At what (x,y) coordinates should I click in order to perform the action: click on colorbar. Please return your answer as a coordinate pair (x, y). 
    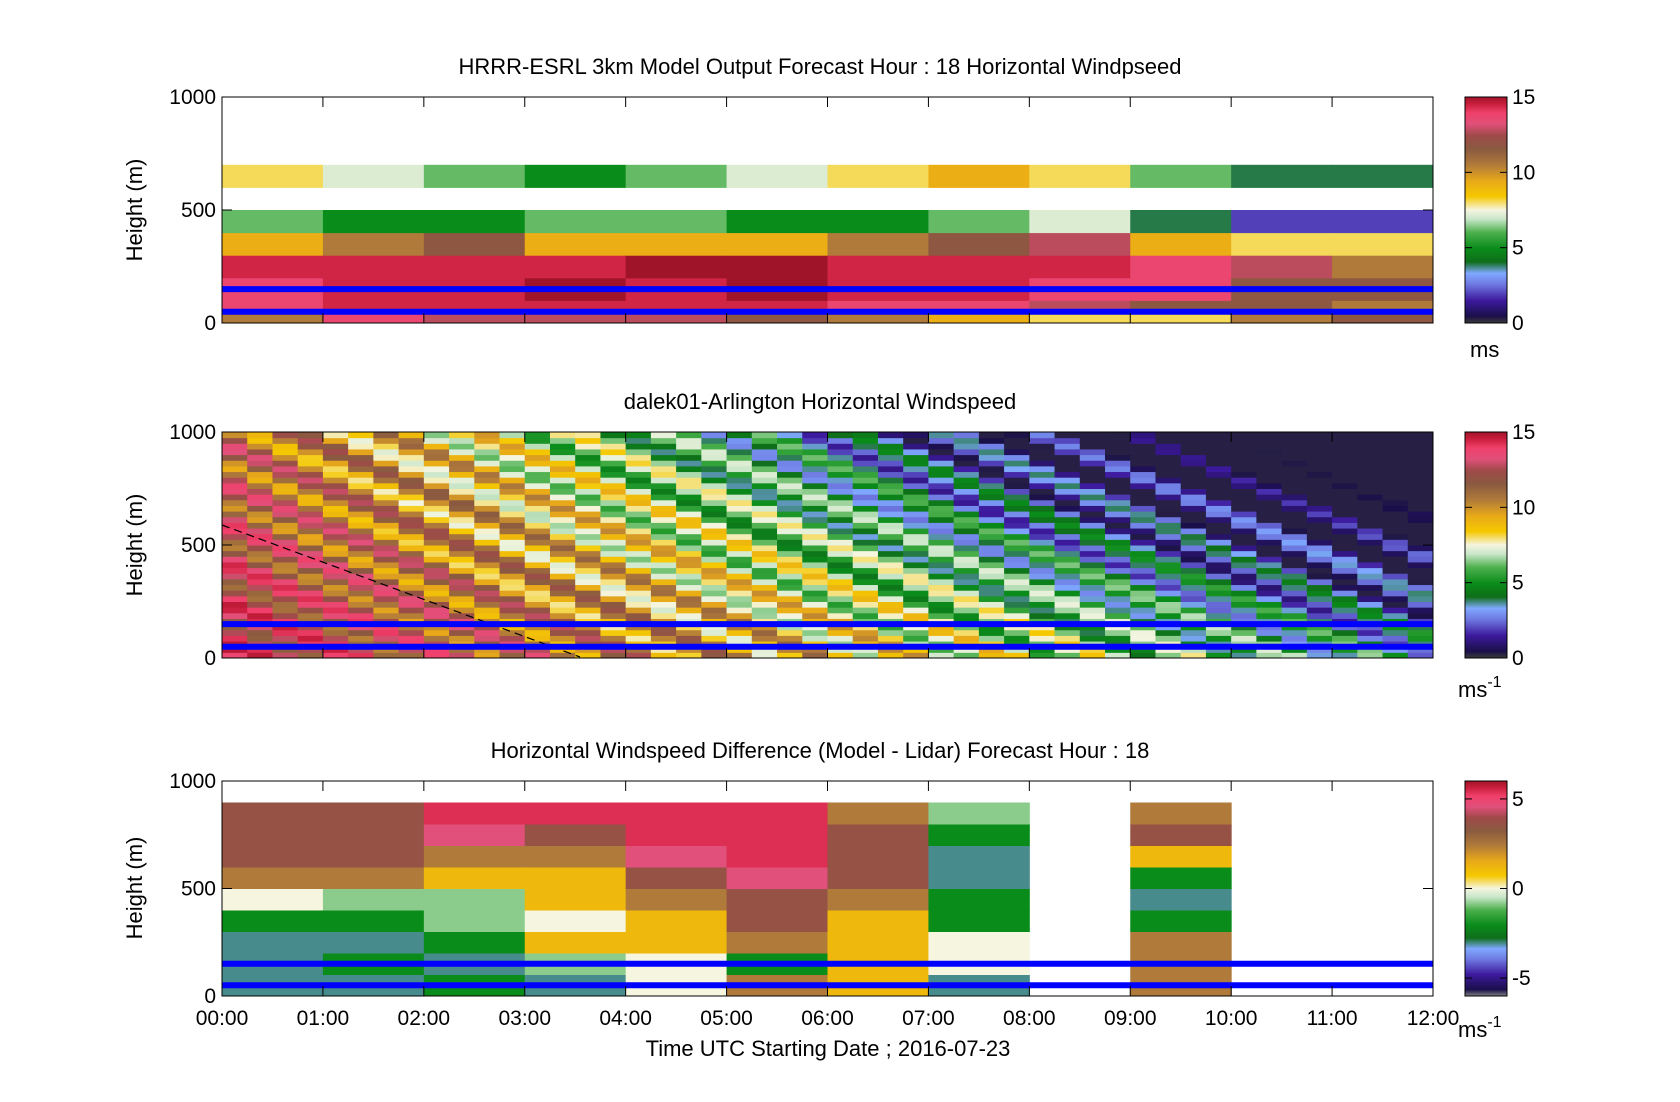
    Looking at the image, I should click on (1486, 545).